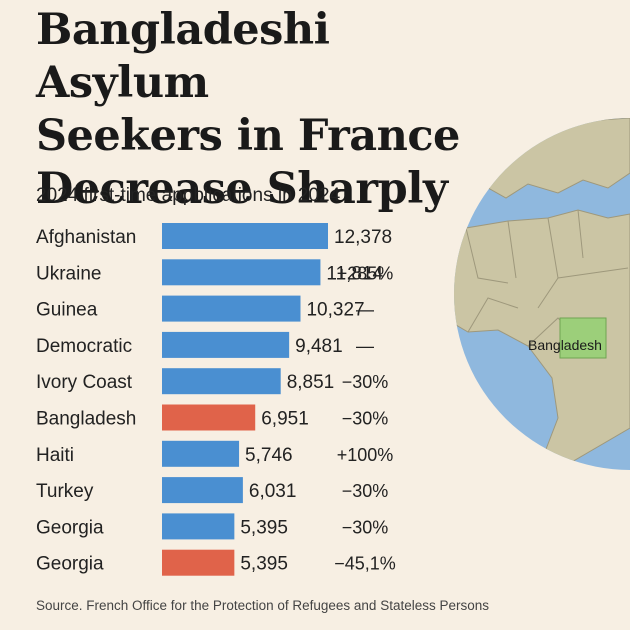 This screenshot has height=630, width=630. What do you see at coordinates (365, 273) in the screenshot?
I see `change-label: +285%` at bounding box center [365, 273].